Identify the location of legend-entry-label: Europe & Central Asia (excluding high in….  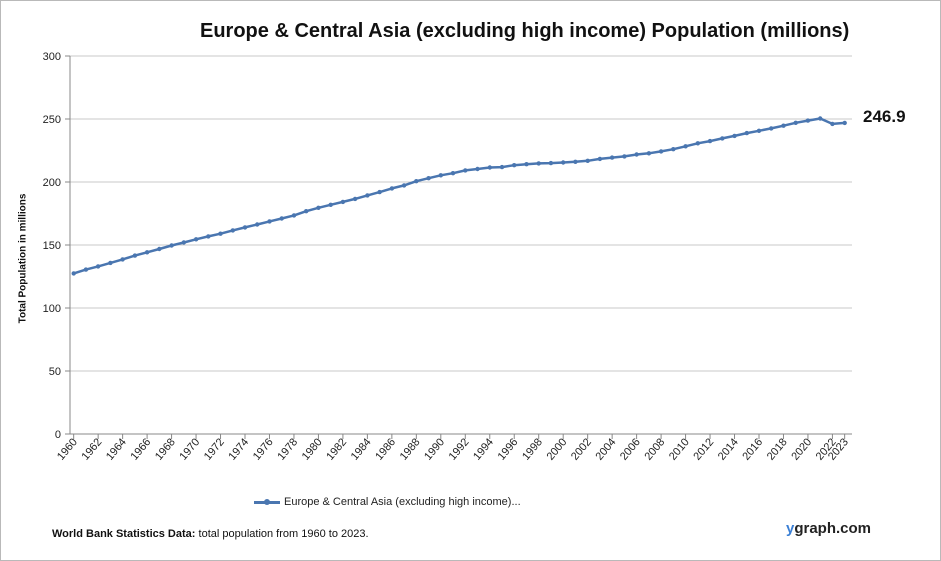
(402, 502).